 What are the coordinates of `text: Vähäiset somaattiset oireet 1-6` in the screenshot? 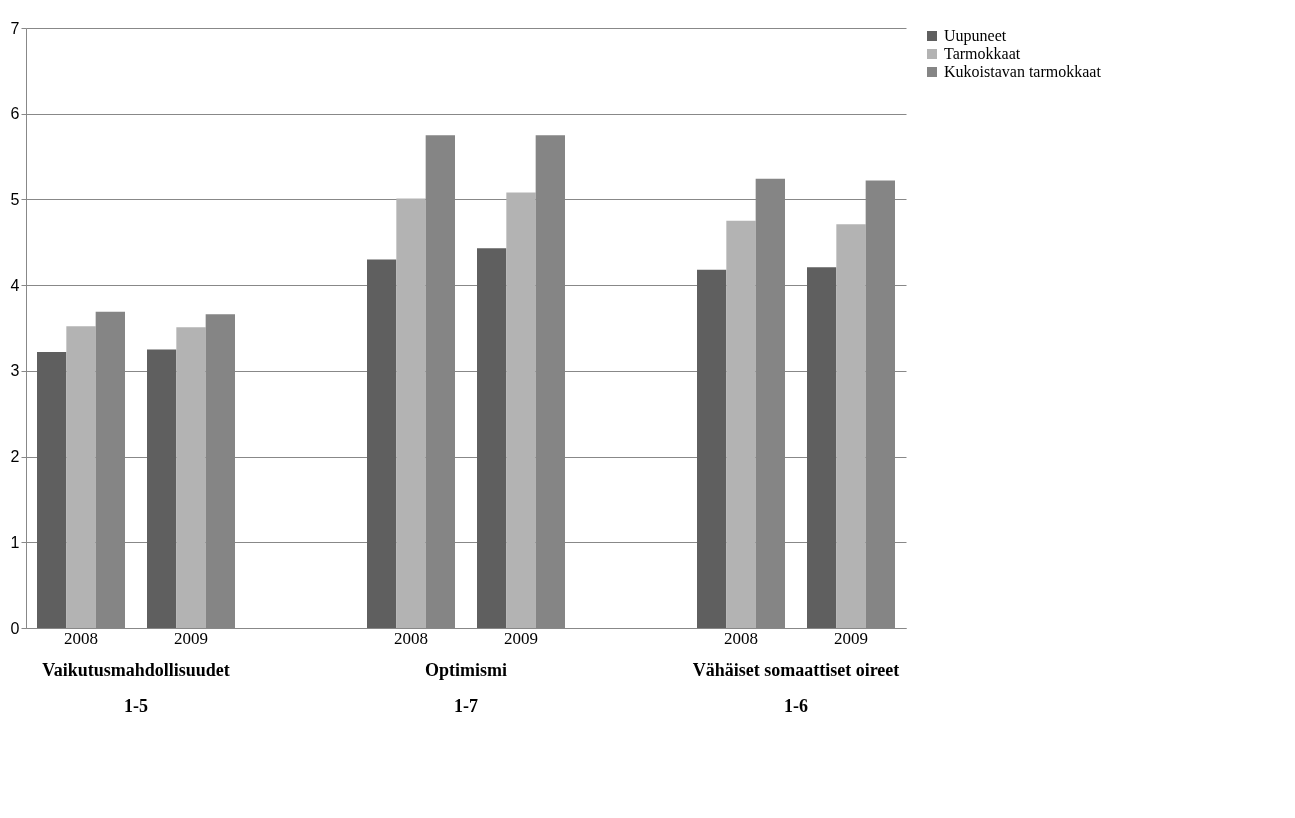 It's located at (796, 688).